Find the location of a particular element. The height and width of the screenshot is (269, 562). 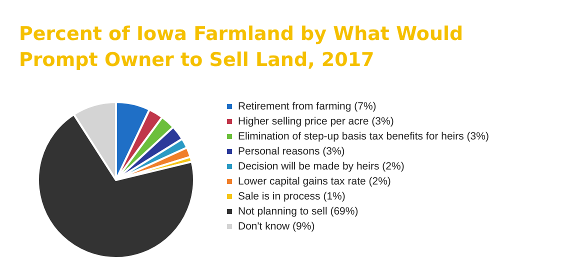

legend-label: Personal reasons (3%) is located at coordinates (291, 152).